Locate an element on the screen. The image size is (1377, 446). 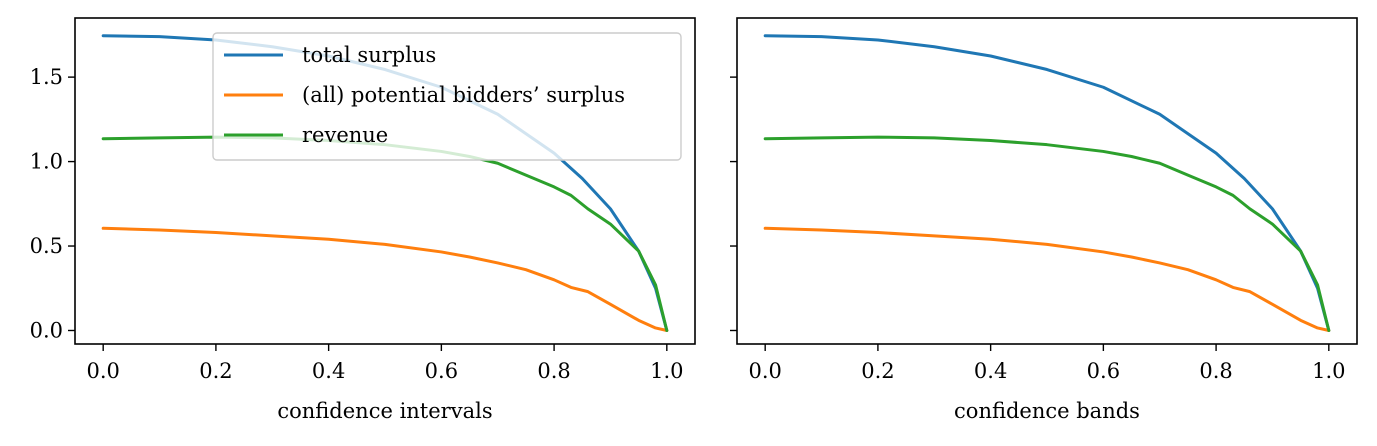
legend-label: (all) potential bidders’ surplus is located at coordinates (463, 95).